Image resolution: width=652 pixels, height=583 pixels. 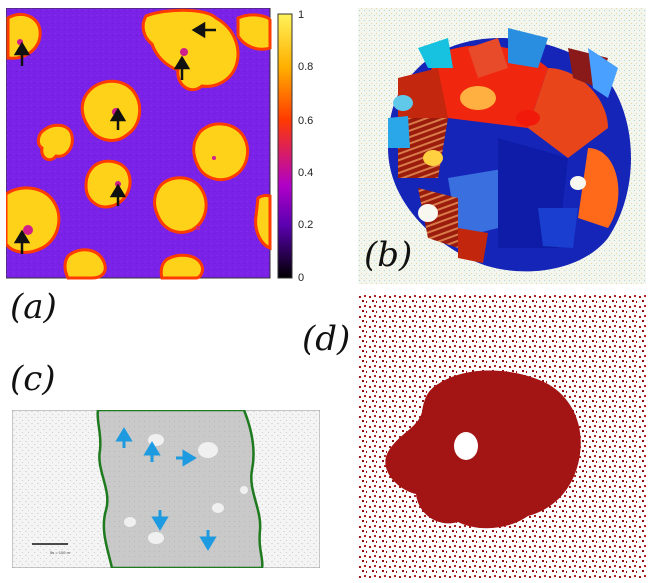 I want to click on liquid-region-c, so click(x=180, y=489).